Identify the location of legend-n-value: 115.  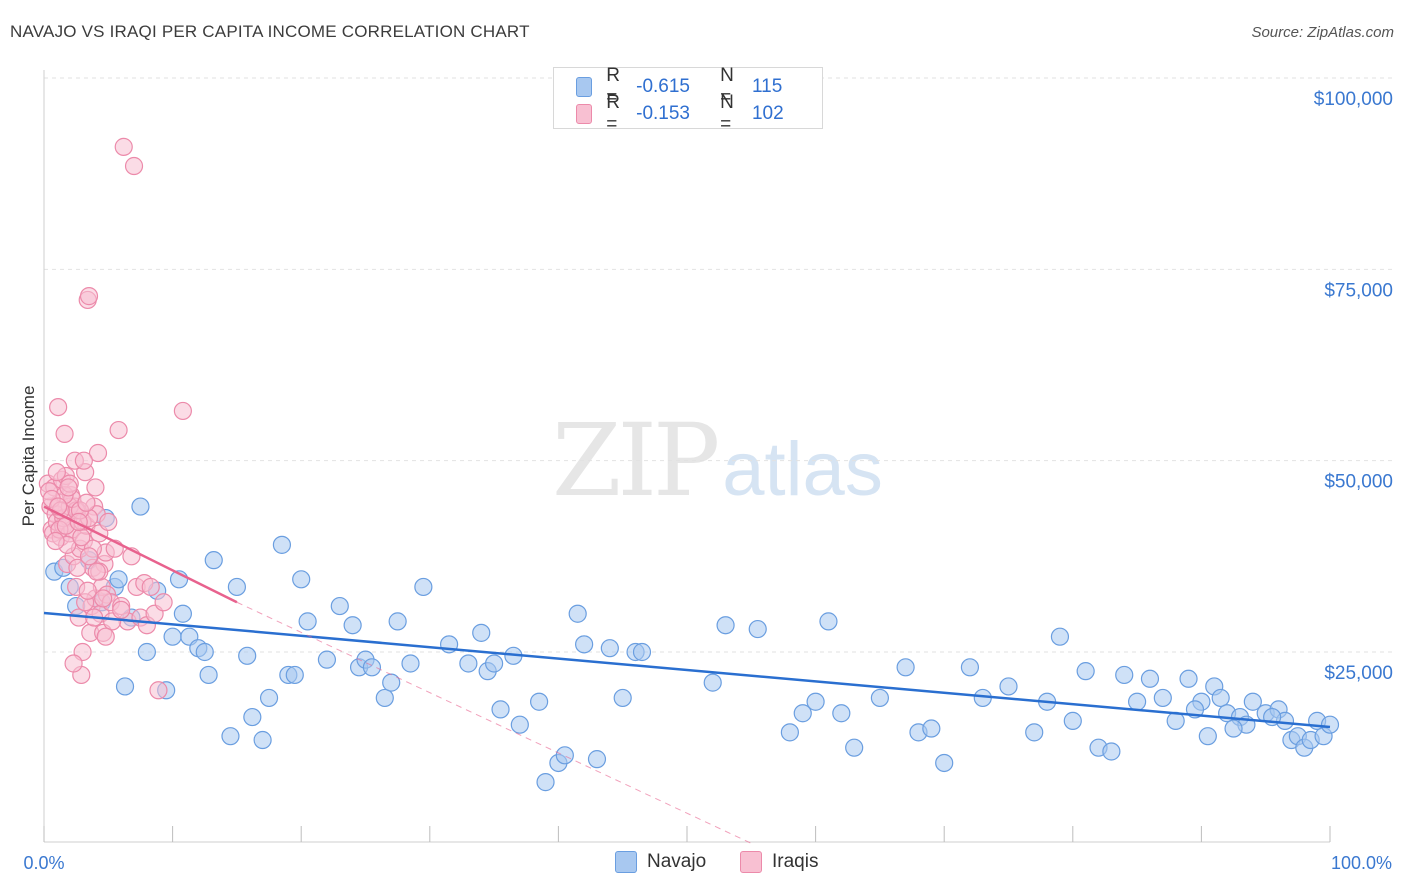
(767, 86).